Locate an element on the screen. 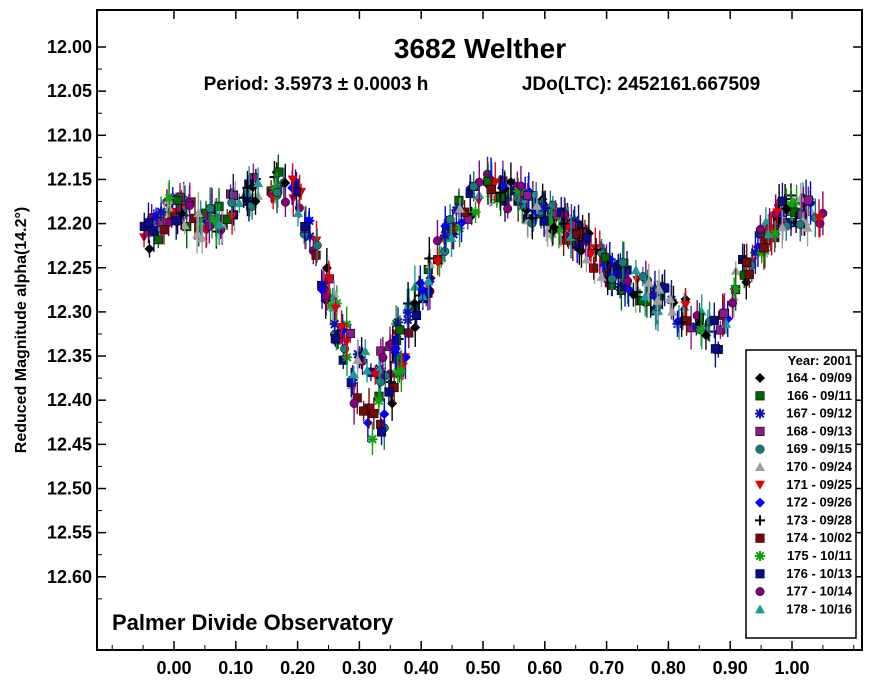 The image size is (880, 681). legend-title: Year: 2001 is located at coordinates (820, 360).